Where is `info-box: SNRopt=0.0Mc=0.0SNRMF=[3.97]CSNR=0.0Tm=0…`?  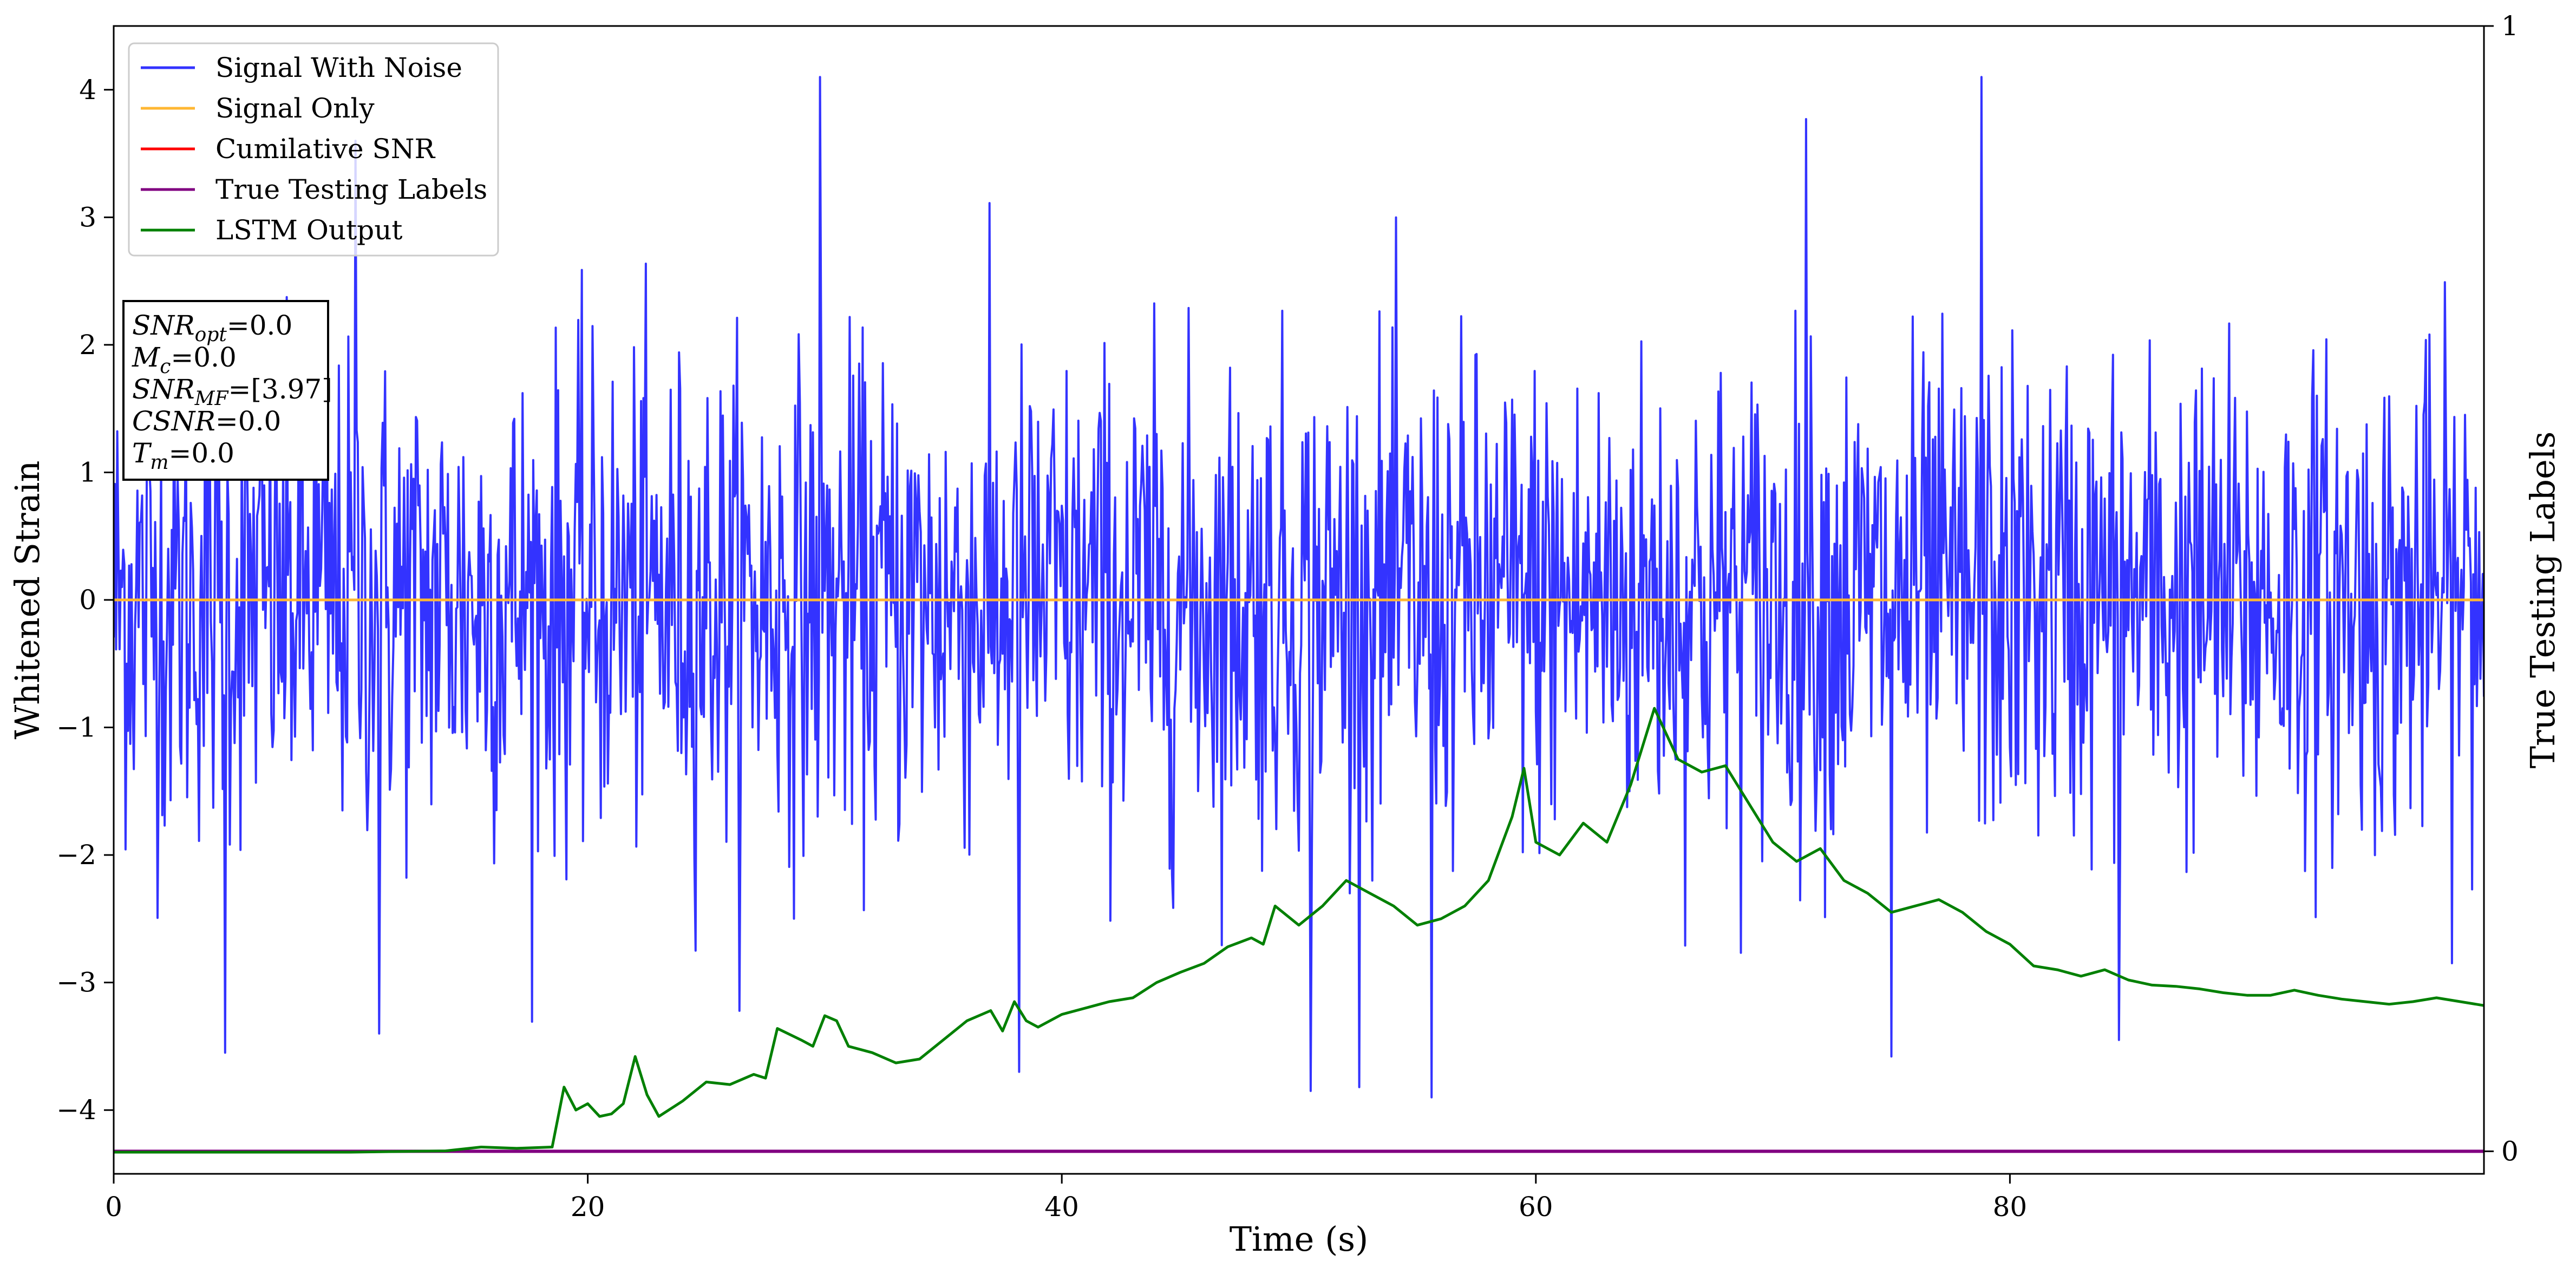 info-box: SNRopt=0.0Mc=0.0SNRMF=[3.97]CSNR=0.0Tm=0… is located at coordinates (227, 390).